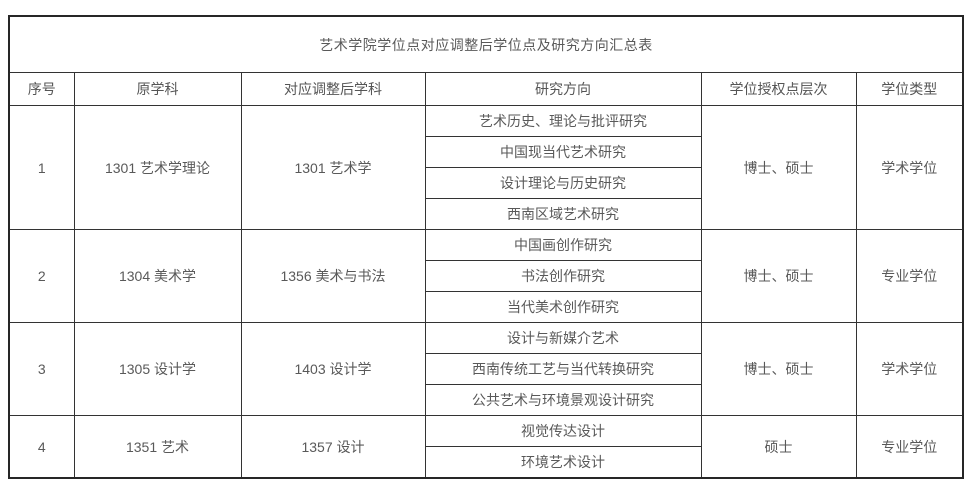  I want to click on cell-research-direction: 西南区域艺术研究, so click(563, 214).